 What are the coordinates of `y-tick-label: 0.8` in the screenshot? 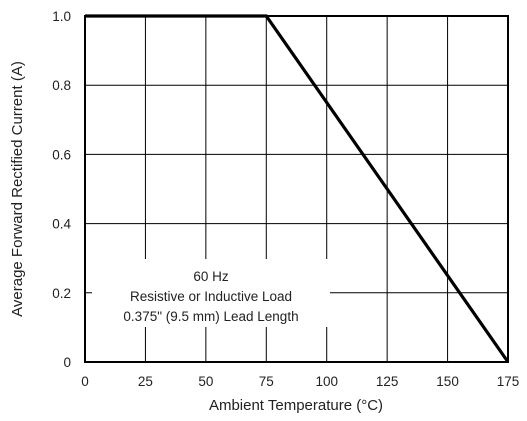 It's located at (61, 85).